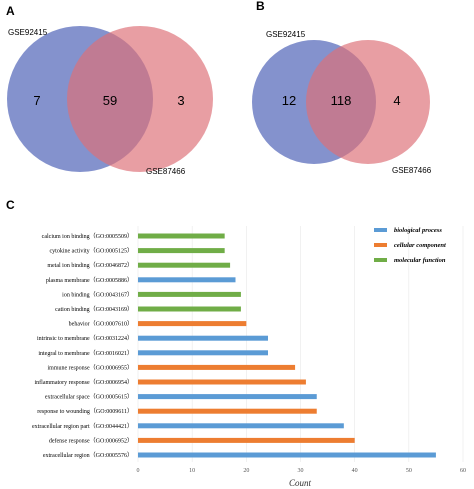  What do you see at coordinates (140, 99) in the screenshot?
I see `venn-a-right-circle` at bounding box center [140, 99].